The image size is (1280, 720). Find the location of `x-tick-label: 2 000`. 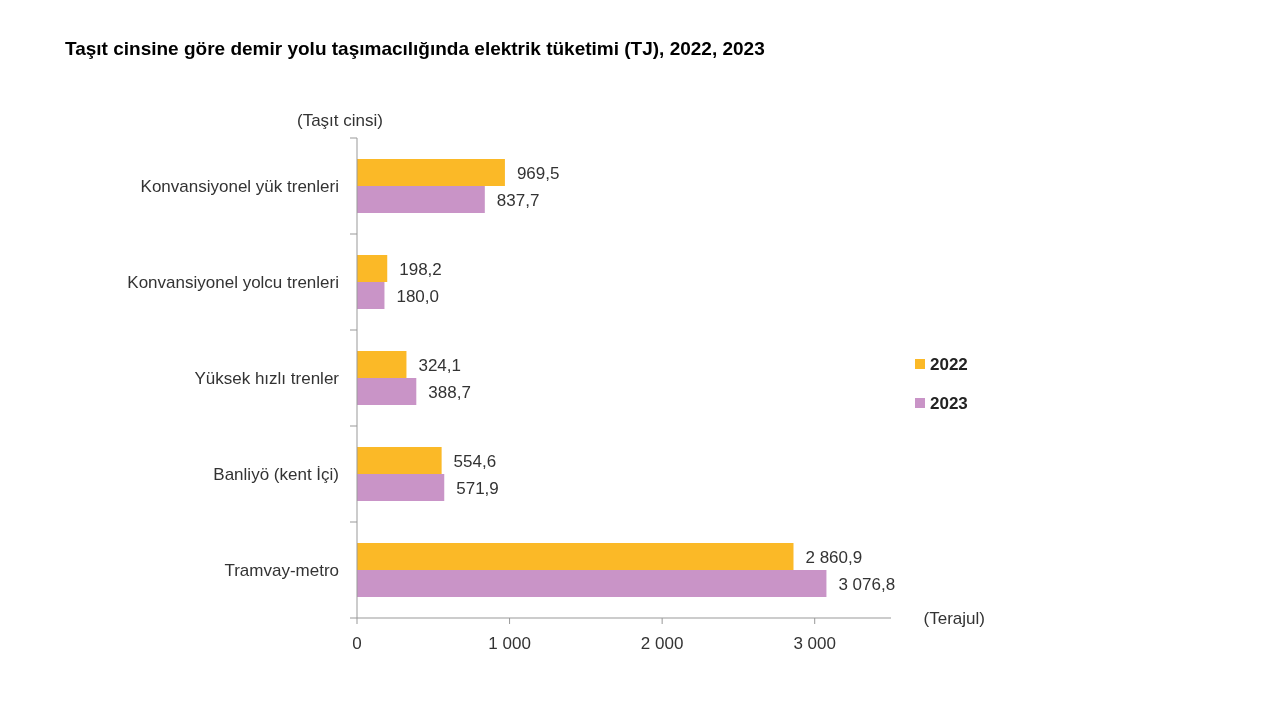

x-tick-label: 2 000 is located at coordinates (662, 643).